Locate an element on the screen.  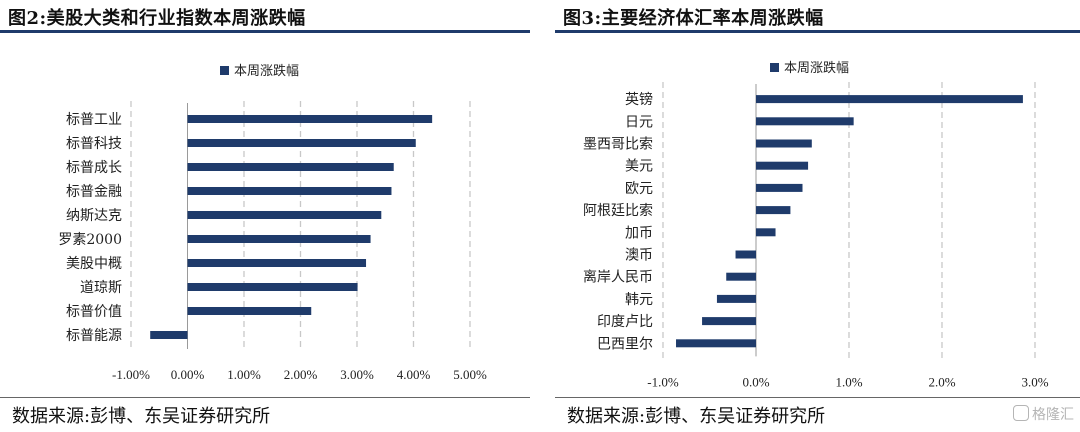
right-tick-label: 2.0% is located at coordinates (941, 381).